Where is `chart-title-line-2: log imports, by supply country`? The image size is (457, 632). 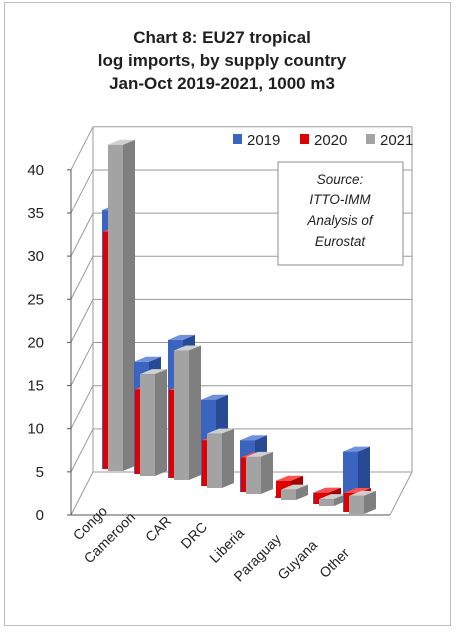 chart-title-line-2: log imports, by supply country is located at coordinates (222, 60).